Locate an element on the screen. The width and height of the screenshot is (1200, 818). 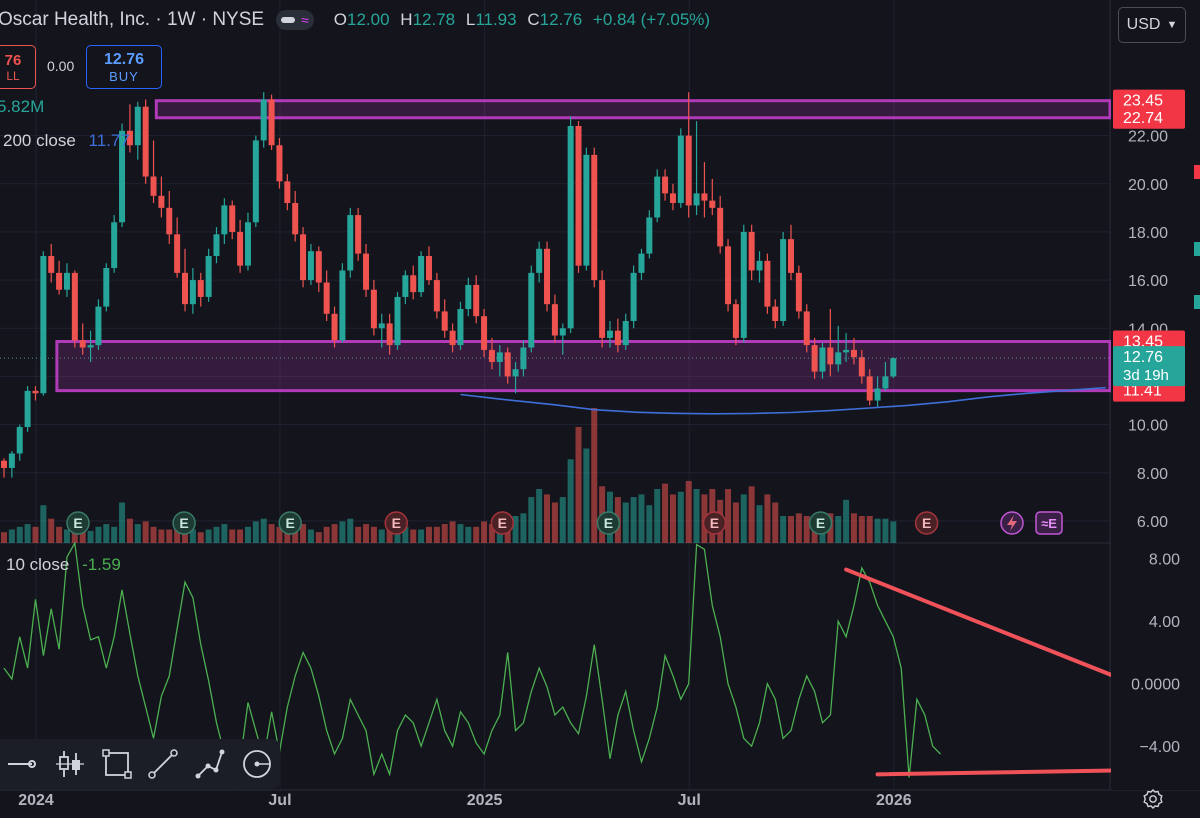
osc-tick-label: −4.00 is located at coordinates (1160, 747).